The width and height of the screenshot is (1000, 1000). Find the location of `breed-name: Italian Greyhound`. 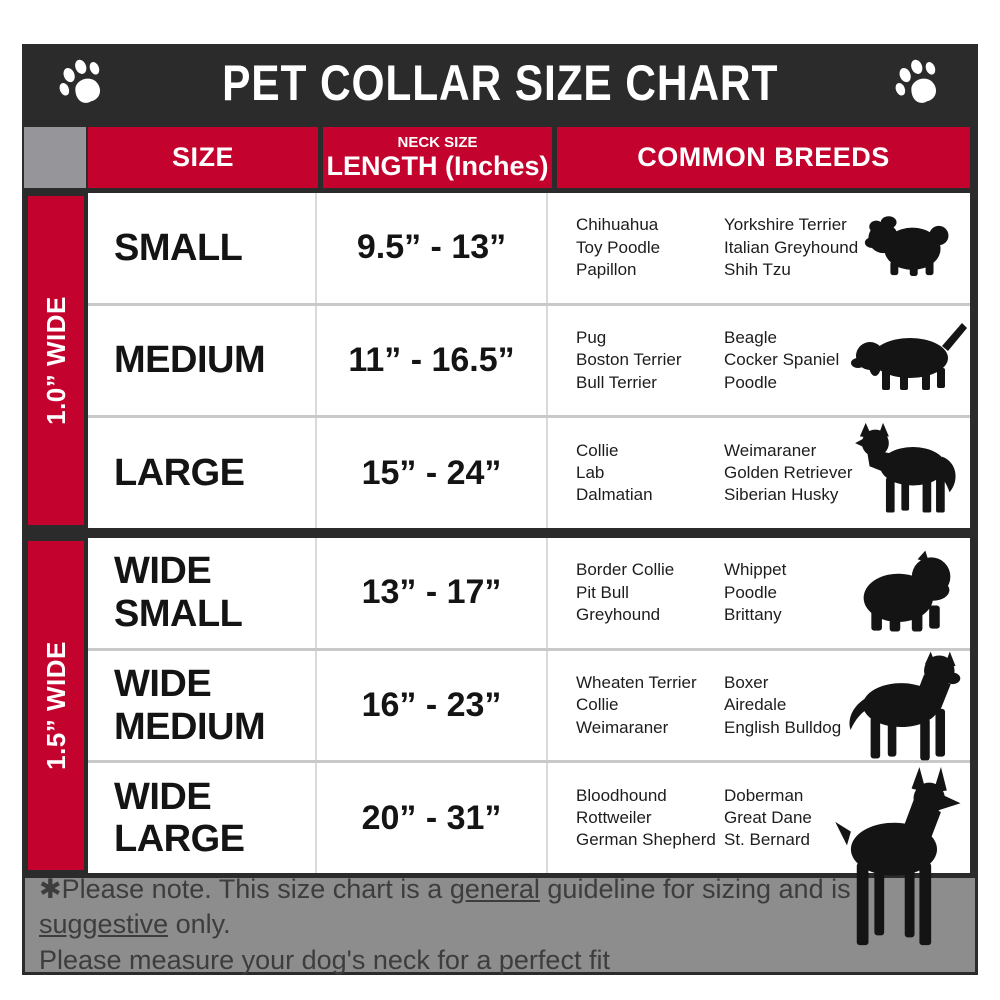

breed-name: Italian Greyhound is located at coordinates (791, 247).